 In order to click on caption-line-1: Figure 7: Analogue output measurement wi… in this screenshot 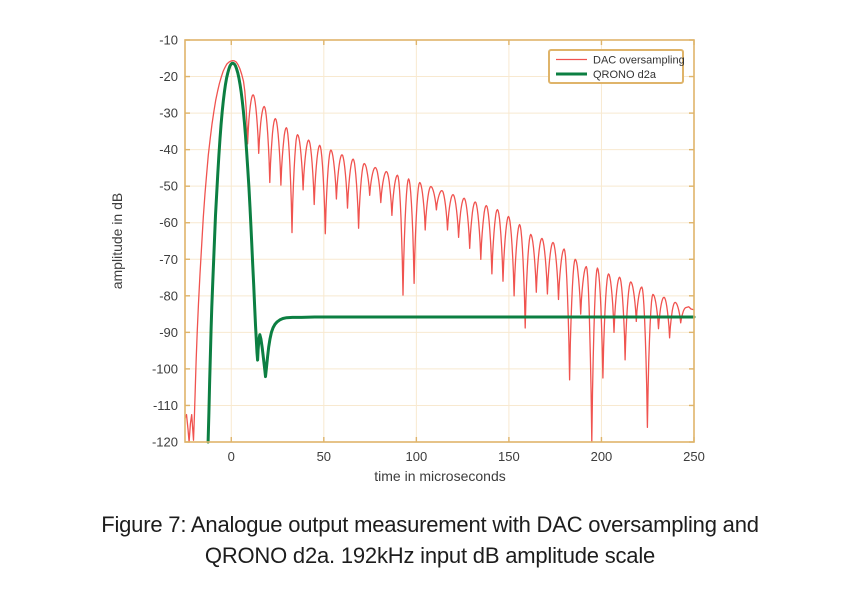, I will do `click(430, 524)`.